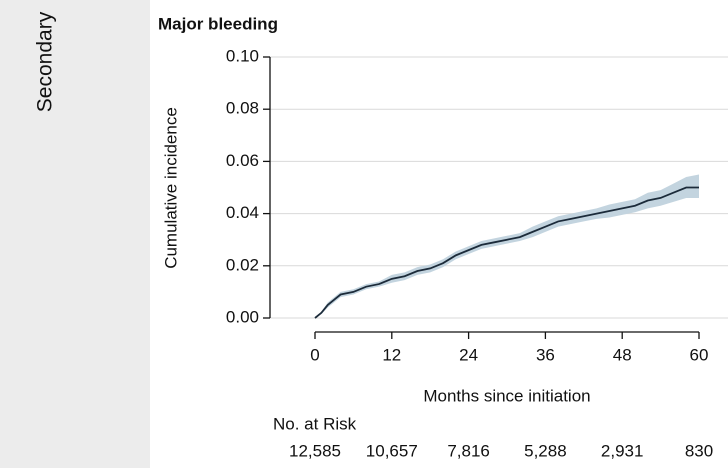 This screenshot has width=728, height=468. Describe the element at coordinates (242, 160) in the screenshot. I see `y-tick-label: 0.06` at that location.